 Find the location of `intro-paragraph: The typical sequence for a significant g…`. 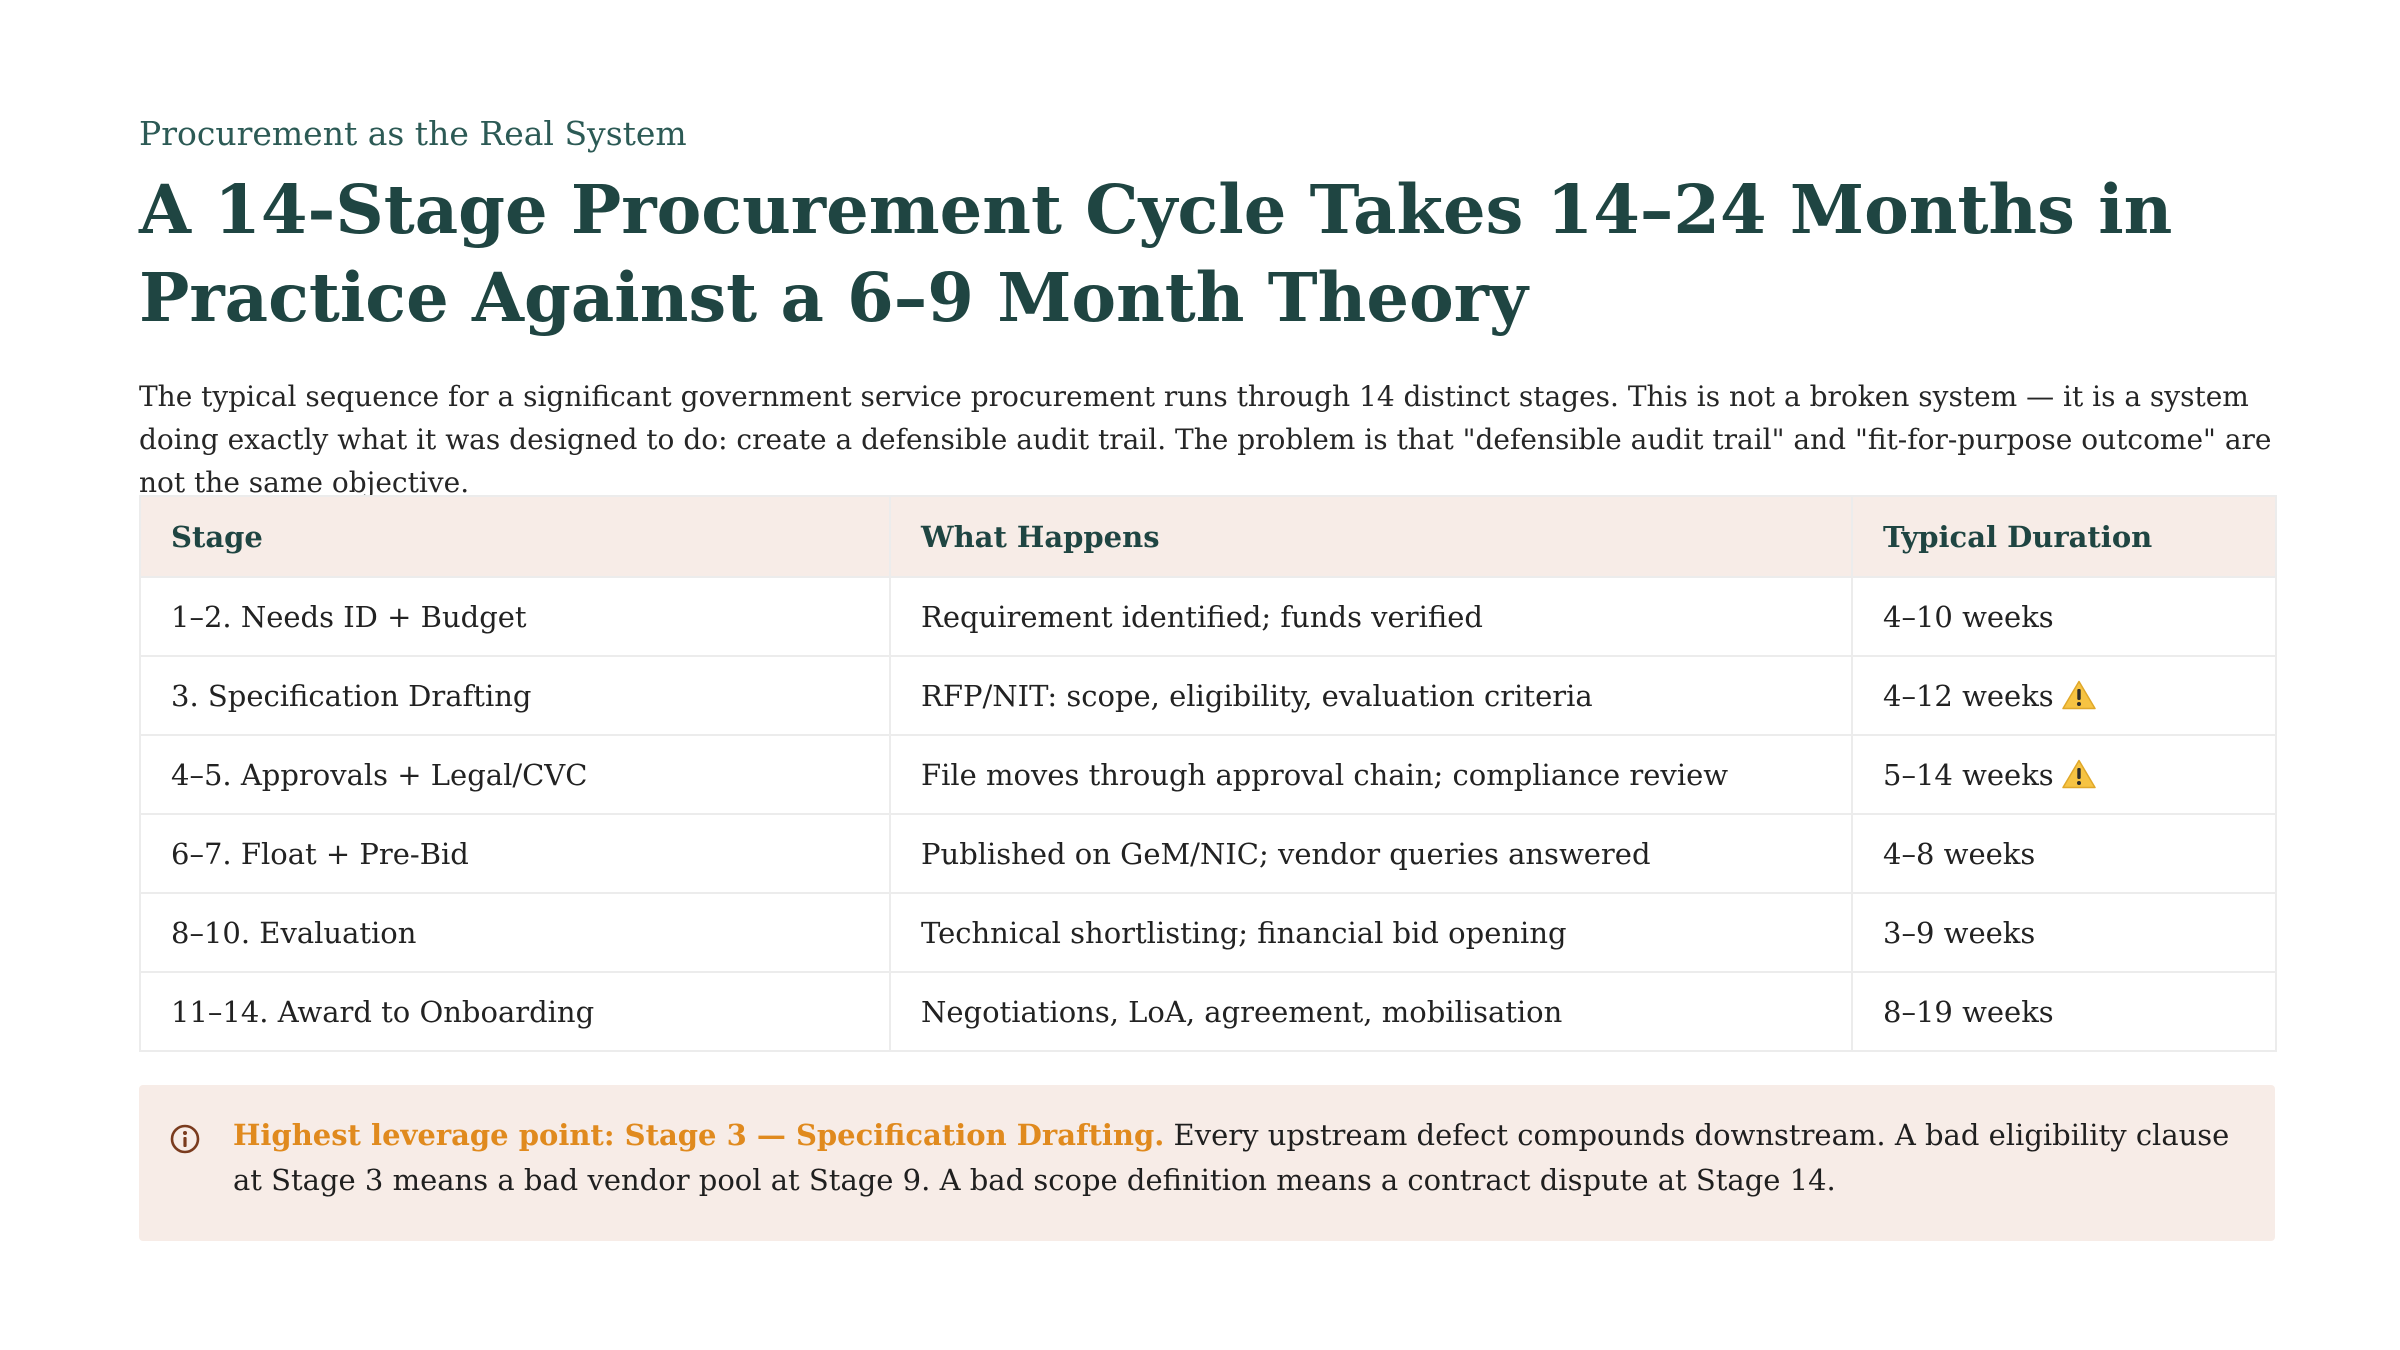

intro-paragraph: The typical sequence for a significant g… is located at coordinates (1205, 439).